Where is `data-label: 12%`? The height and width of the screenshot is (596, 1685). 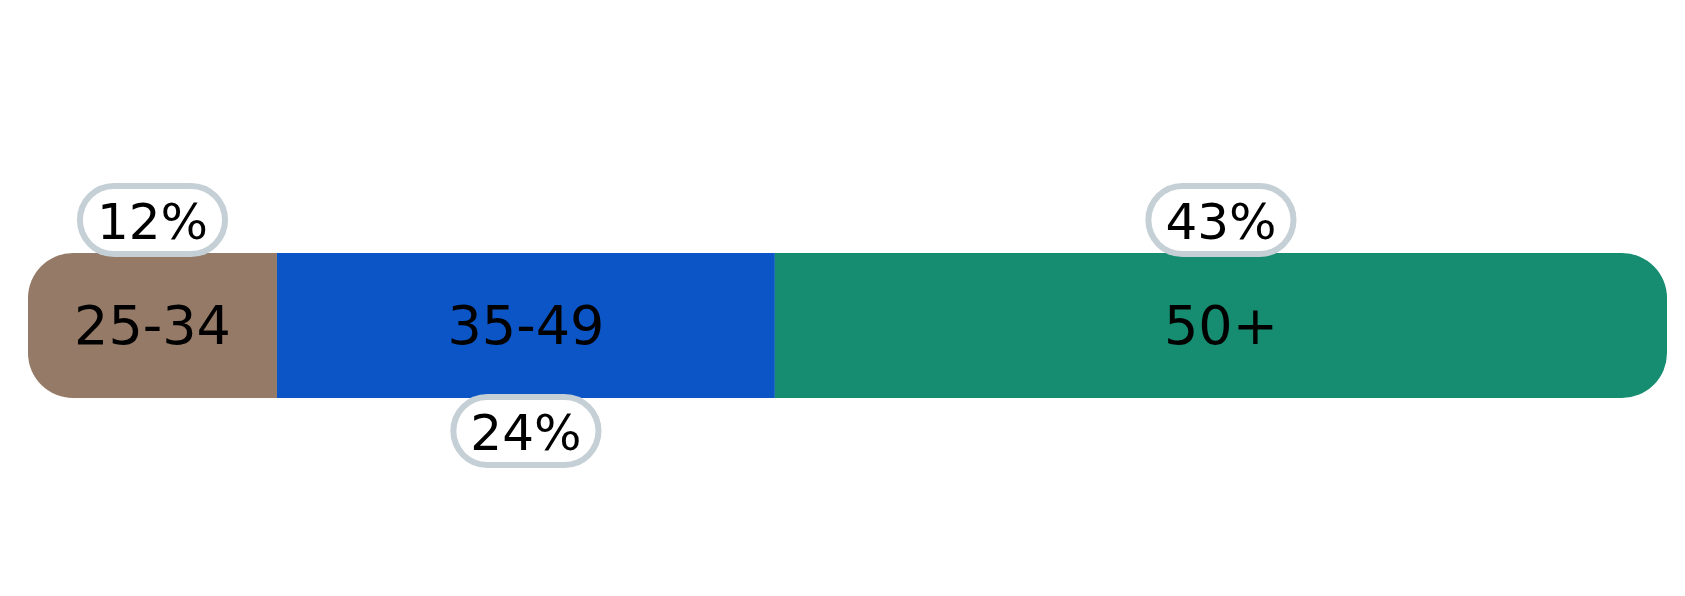
data-label: 12% is located at coordinates (152, 222).